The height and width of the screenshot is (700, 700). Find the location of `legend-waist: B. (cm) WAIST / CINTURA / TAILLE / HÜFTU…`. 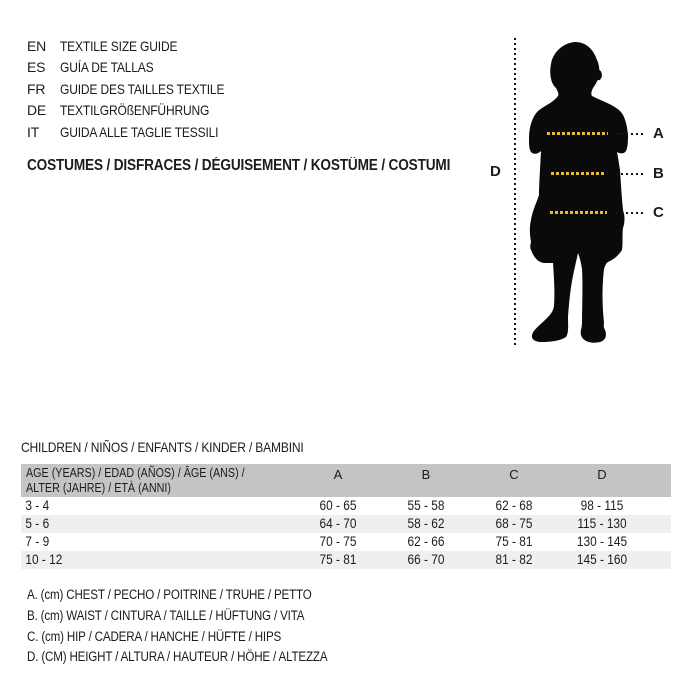

legend-waist: B. (cm) WAIST / CINTURA / TAILLE / HÜFTU… is located at coordinates (166, 615).